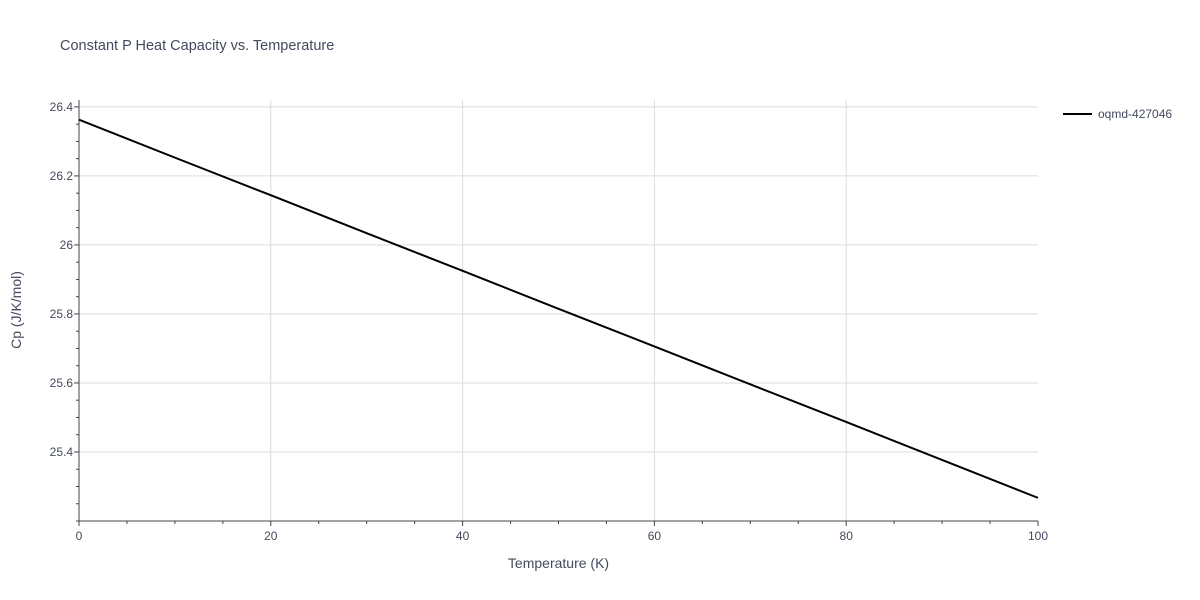 The height and width of the screenshot is (600, 1200). What do you see at coordinates (197, 46) in the screenshot?
I see `chart-title: Constant P Heat Capacity vs. Temperature` at bounding box center [197, 46].